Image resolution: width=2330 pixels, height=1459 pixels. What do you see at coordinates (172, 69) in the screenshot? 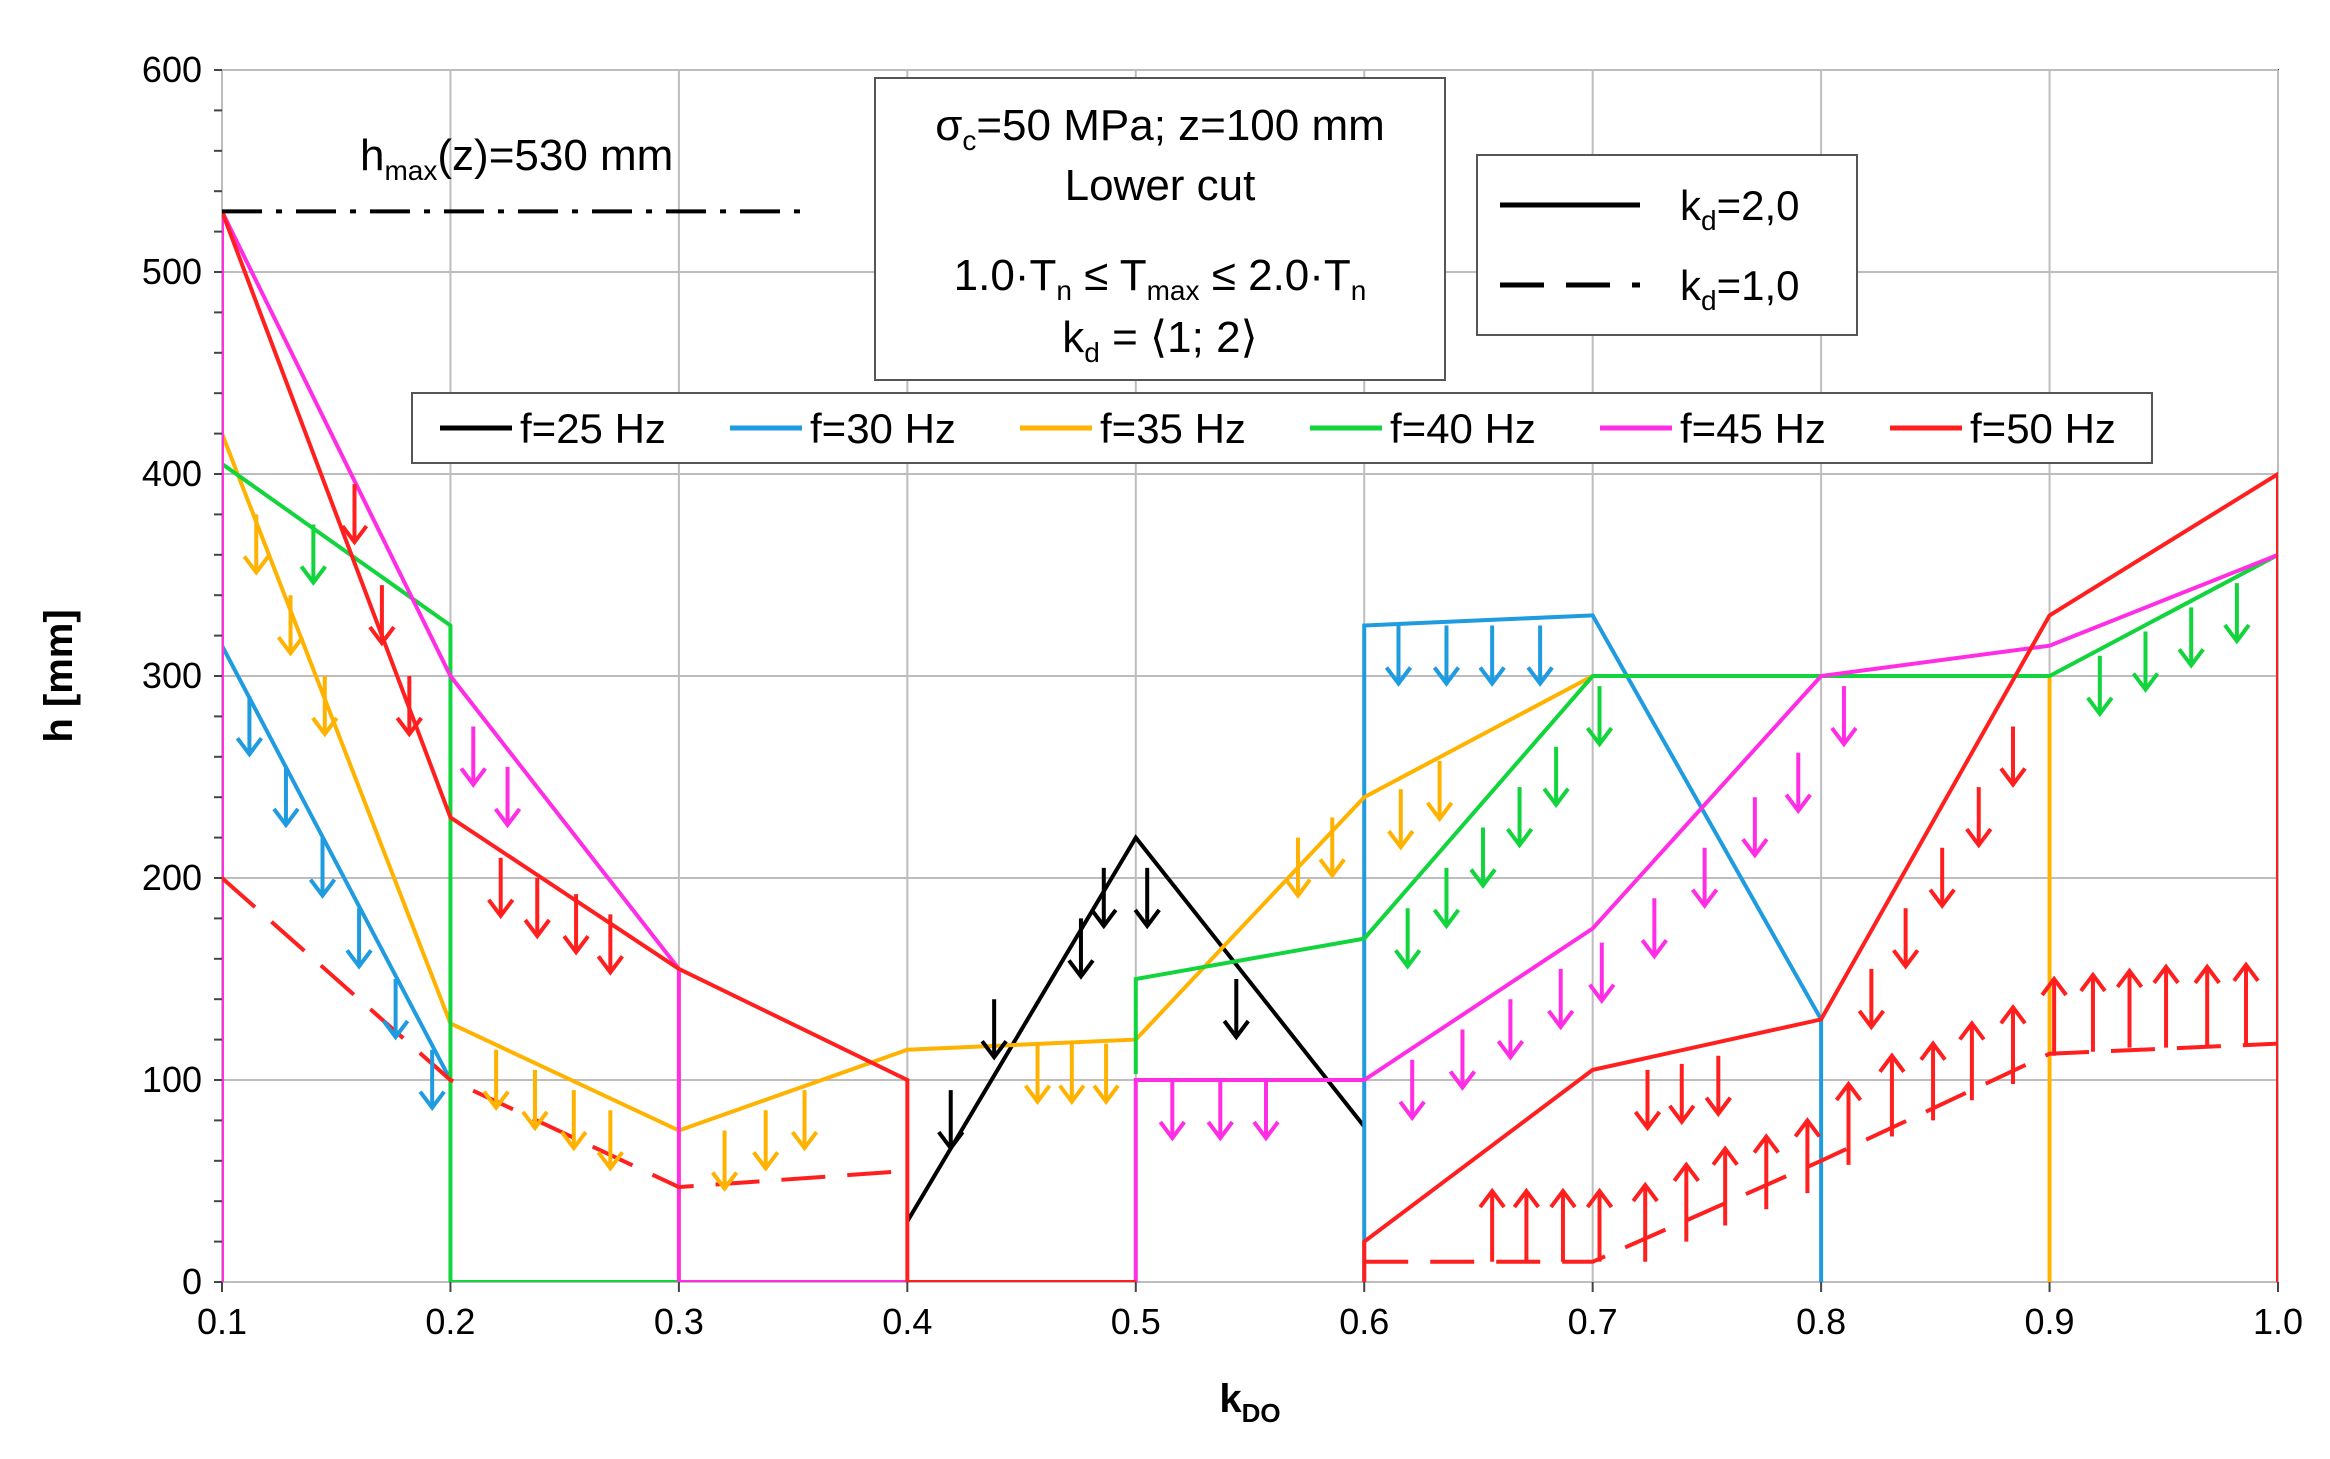
I see `y-tick-label: 600` at bounding box center [172, 69].